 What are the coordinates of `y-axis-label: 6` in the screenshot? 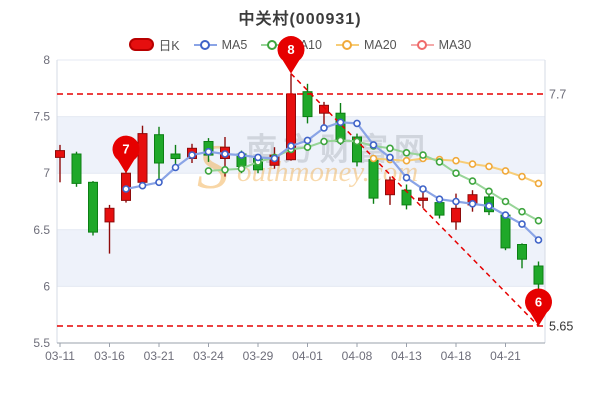 It's located at (46, 286).